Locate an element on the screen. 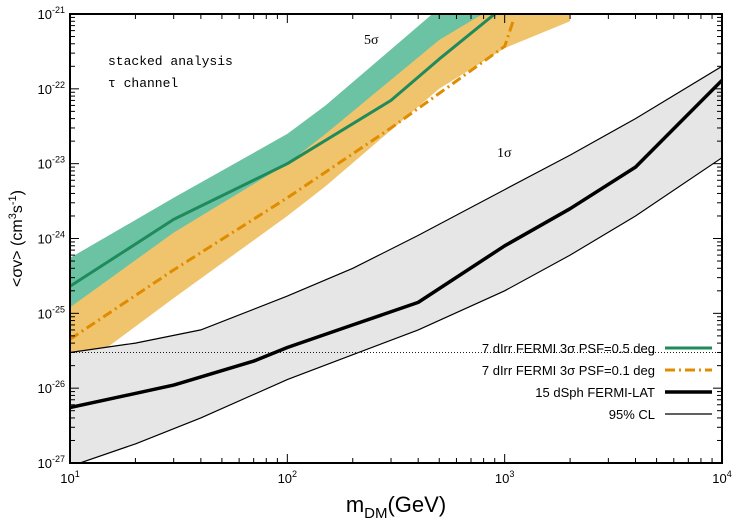 This screenshot has width=750, height=525. legend-label-1: 7 dIrr FERMI 3σ PSF=0.1 deg is located at coordinates (568, 370).